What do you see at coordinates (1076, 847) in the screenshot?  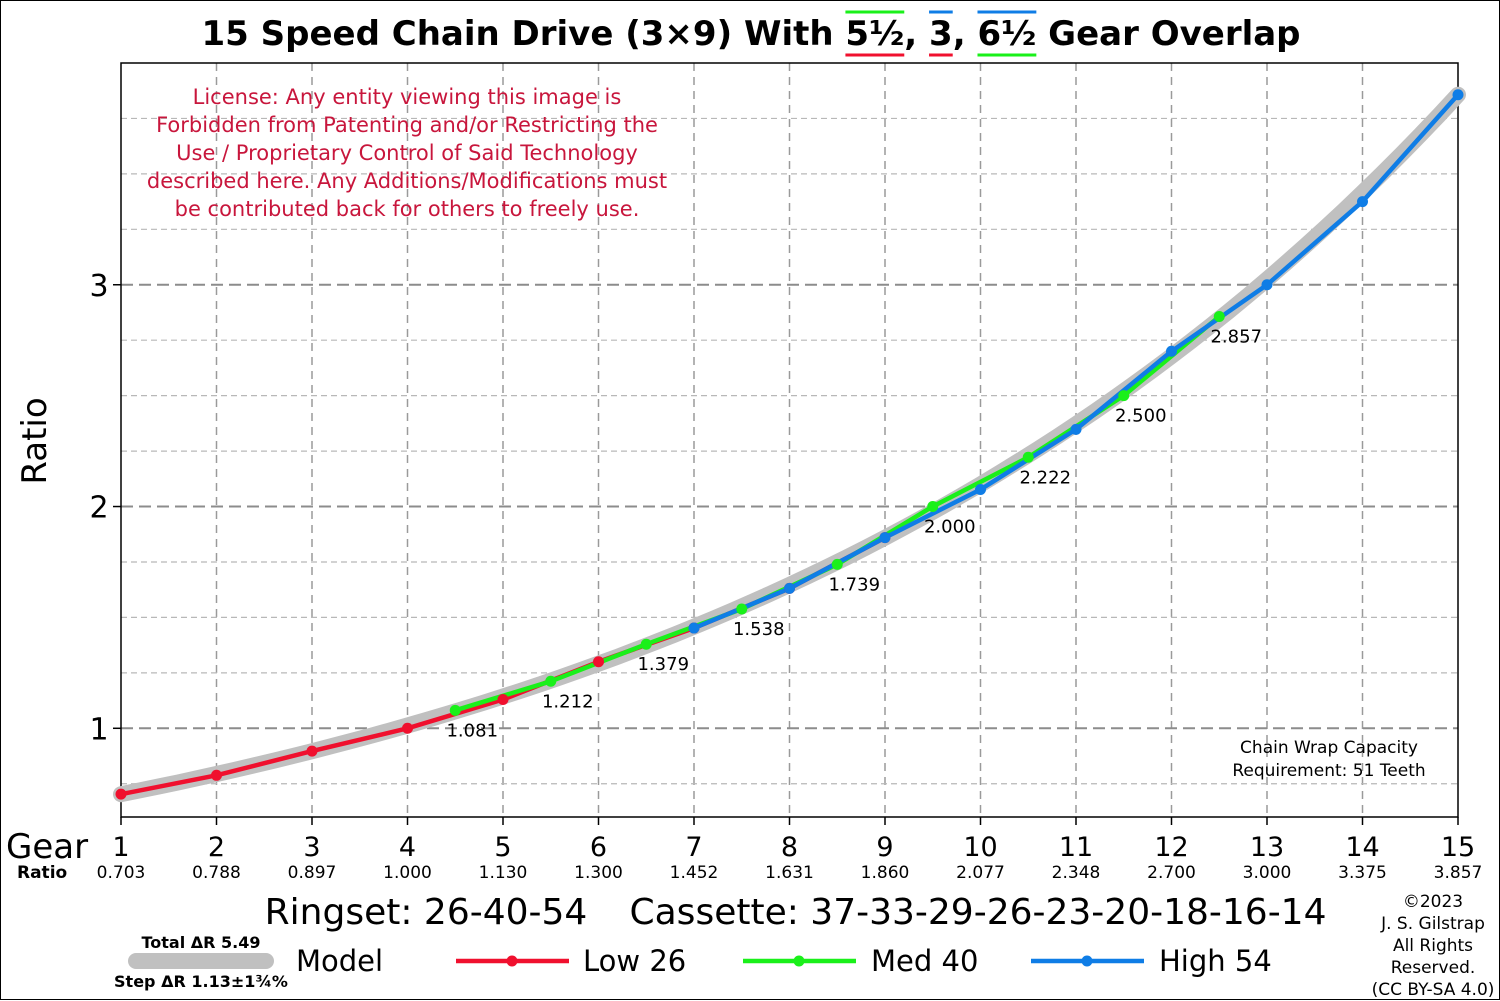 I see `x-tick-label: 11` at bounding box center [1076, 847].